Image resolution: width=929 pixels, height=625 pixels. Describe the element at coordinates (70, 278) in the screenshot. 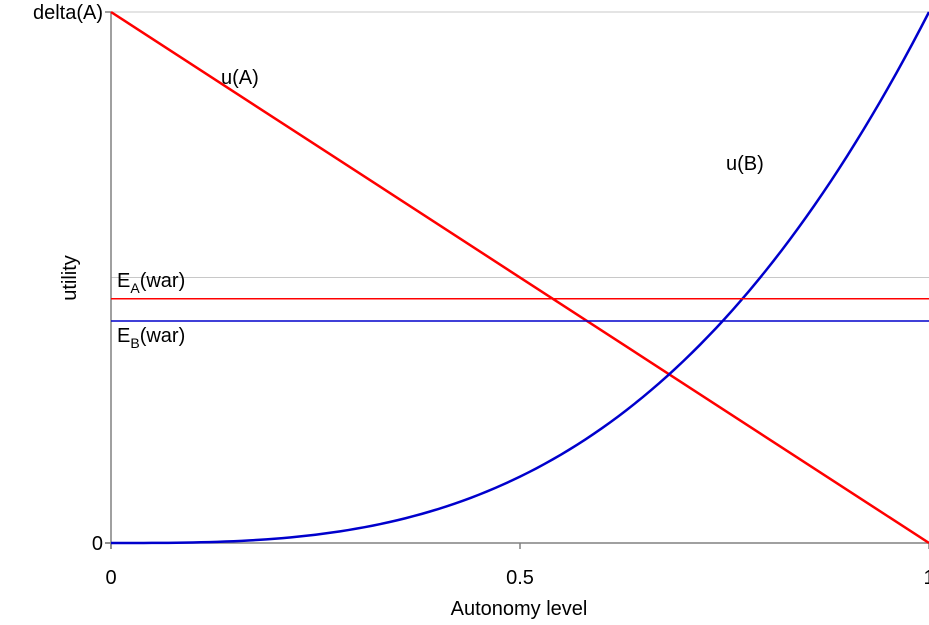

I see `y-axis-label: utility` at that location.